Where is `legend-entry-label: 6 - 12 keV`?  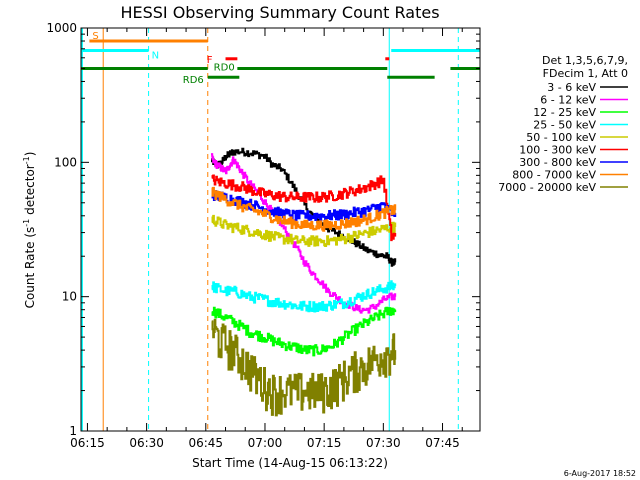
legend-entry-label: 6 - 12 keV is located at coordinates (568, 100).